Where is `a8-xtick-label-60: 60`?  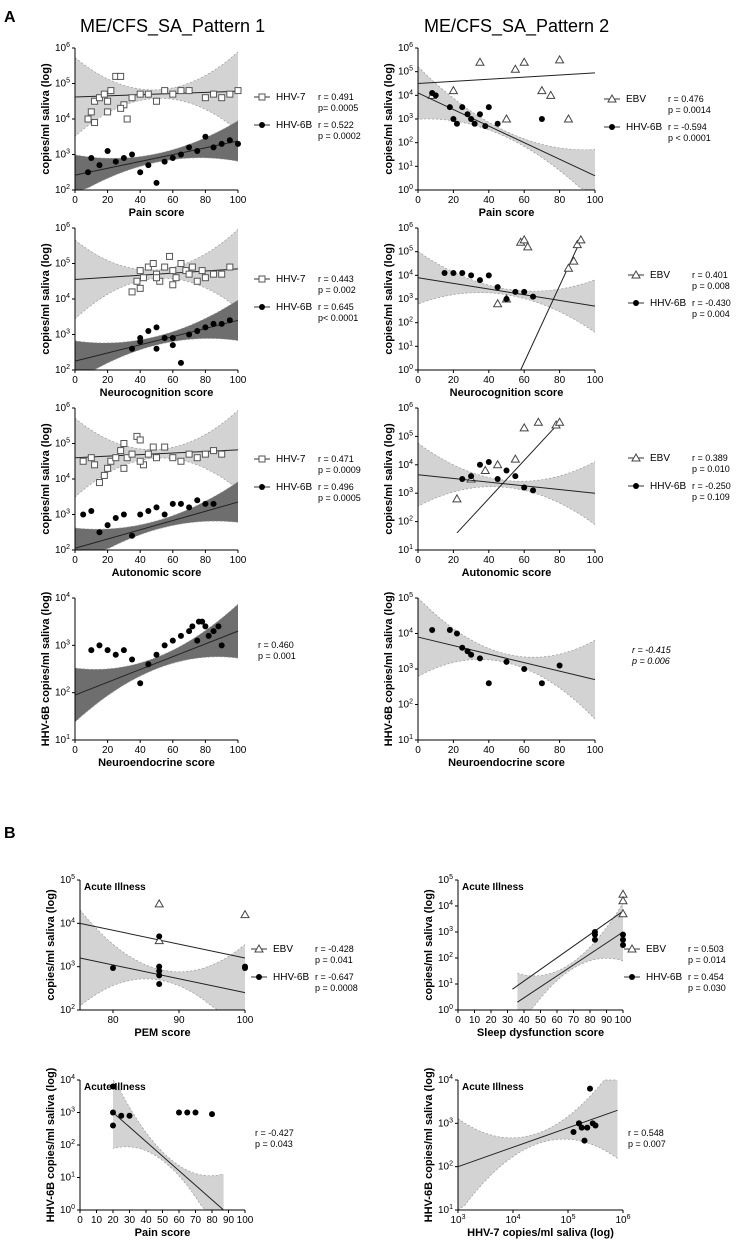
a8-xtick-label-60: 60 is located at coordinates (525, 750).